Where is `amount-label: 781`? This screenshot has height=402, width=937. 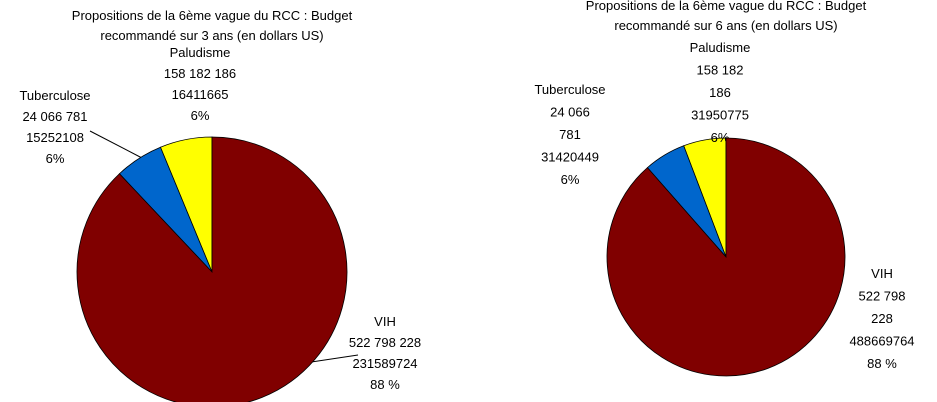 amount-label: 781 is located at coordinates (570, 134).